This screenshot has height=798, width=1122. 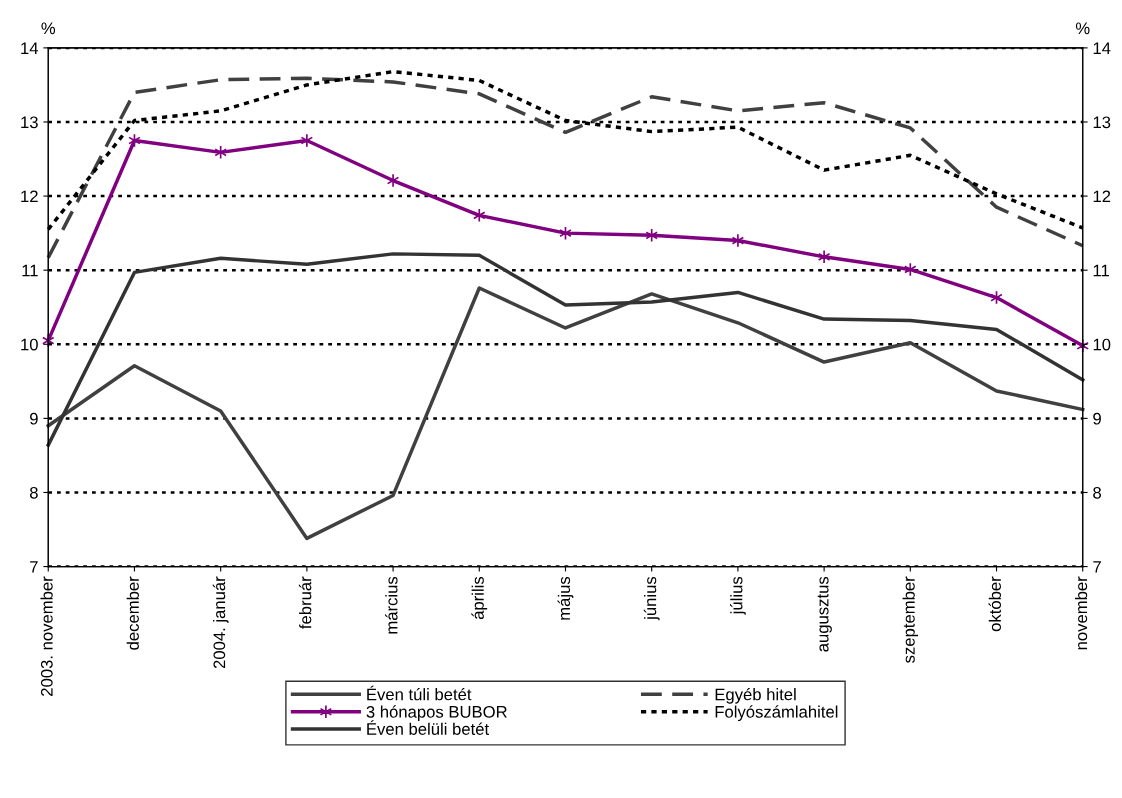 I want to click on y-tick-label: 9, so click(x=34, y=418).